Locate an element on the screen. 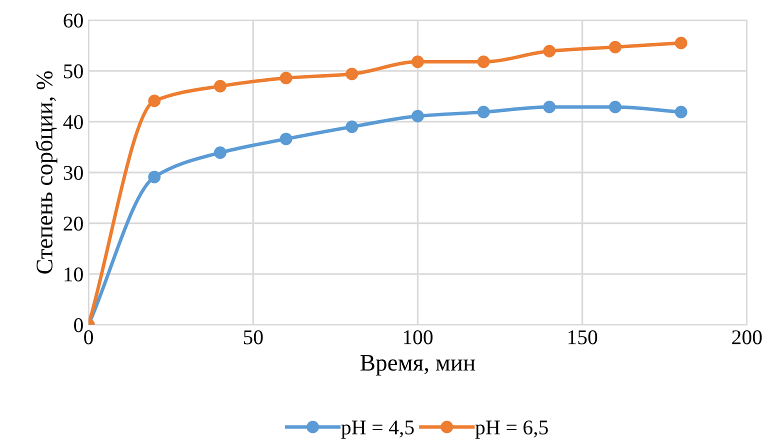 Image resolution: width=770 pixels, height=448 pixels. y-tick-label: 40 is located at coordinates (73, 122).